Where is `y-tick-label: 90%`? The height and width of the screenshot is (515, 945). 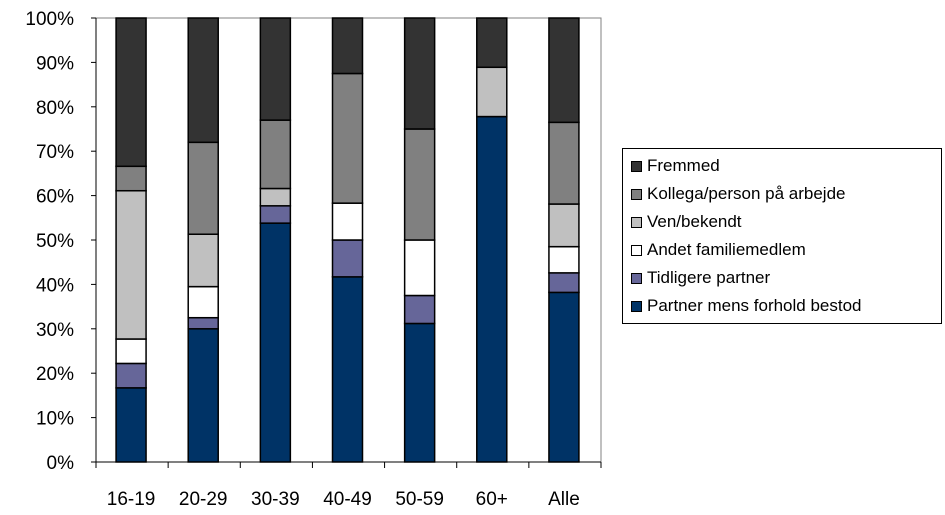
y-tick-label: 90% is located at coordinates (55, 63).